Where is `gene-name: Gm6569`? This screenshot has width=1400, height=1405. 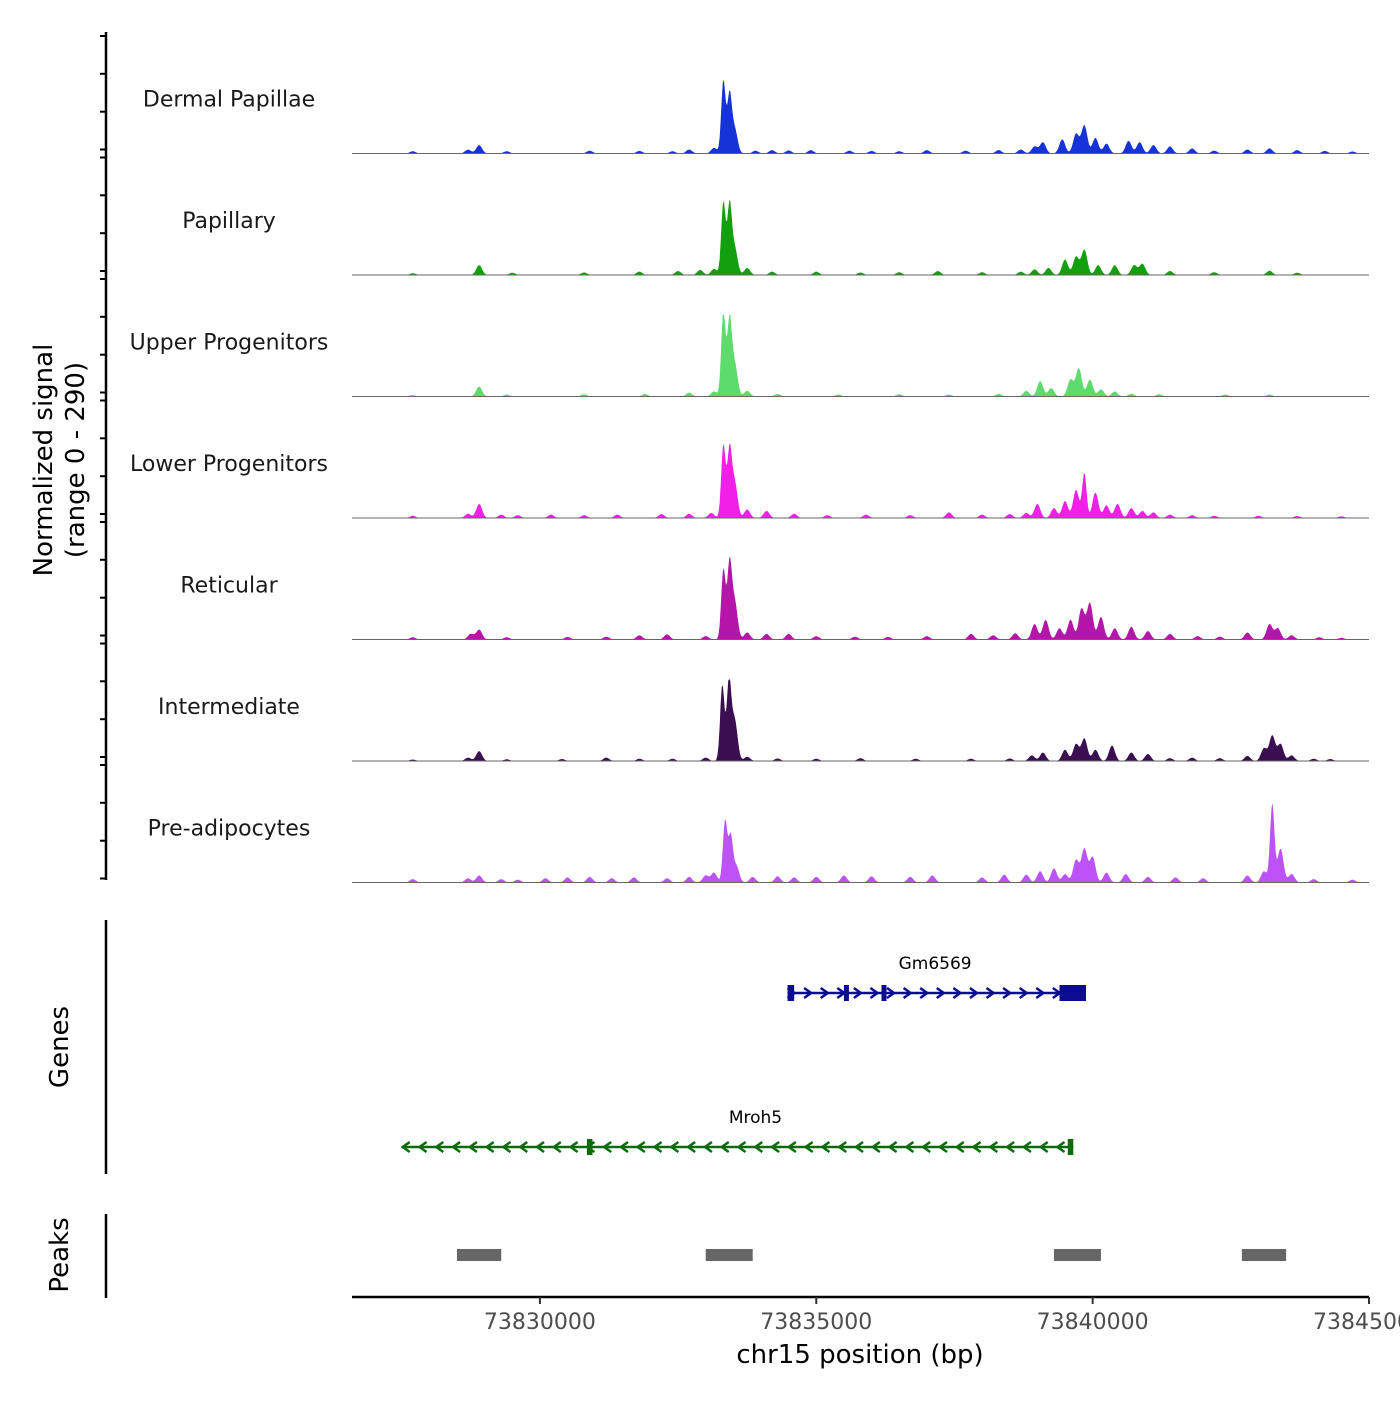
gene-name: Gm6569 is located at coordinates (935, 964).